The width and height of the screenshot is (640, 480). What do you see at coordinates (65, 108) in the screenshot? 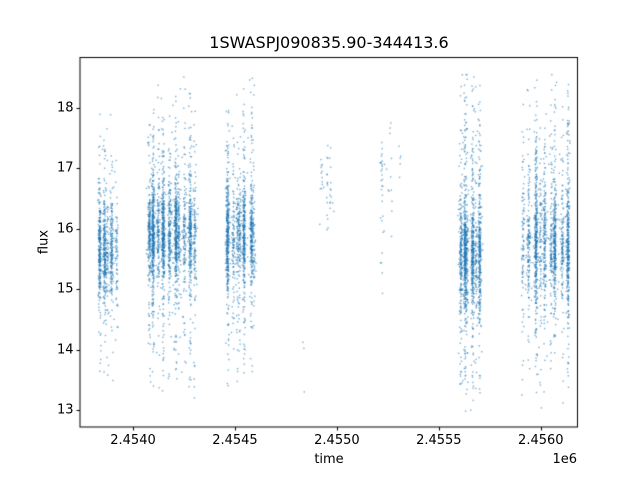
I see `y-tick-label: 18` at bounding box center [65, 108].